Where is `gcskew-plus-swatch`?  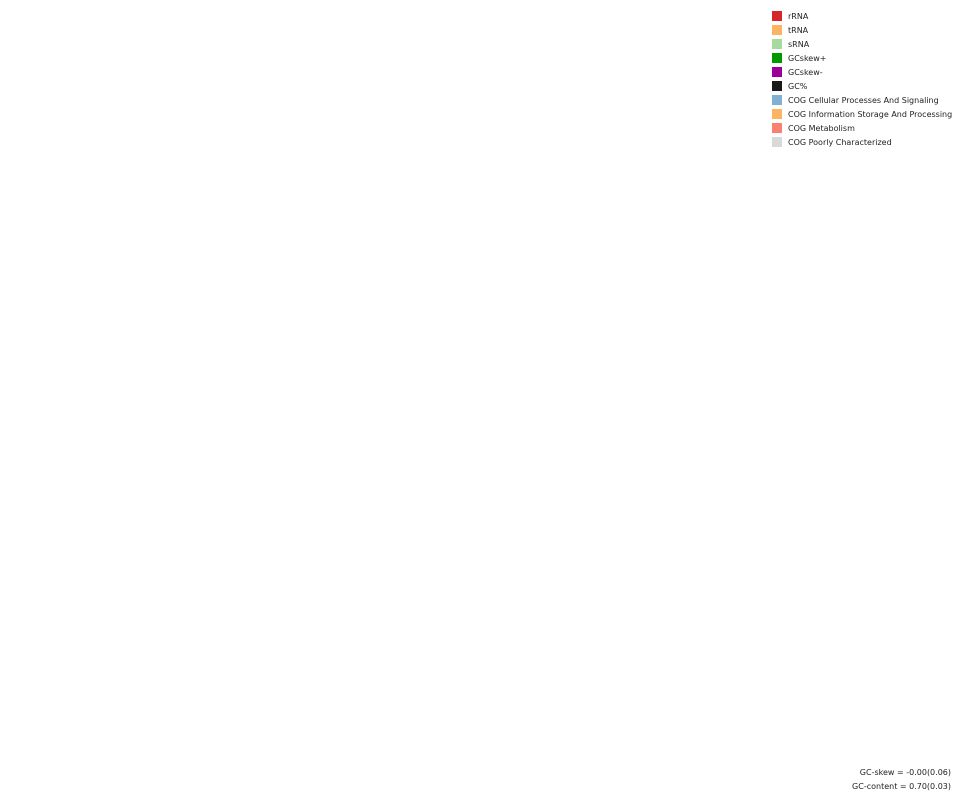 gcskew-plus-swatch is located at coordinates (777, 58).